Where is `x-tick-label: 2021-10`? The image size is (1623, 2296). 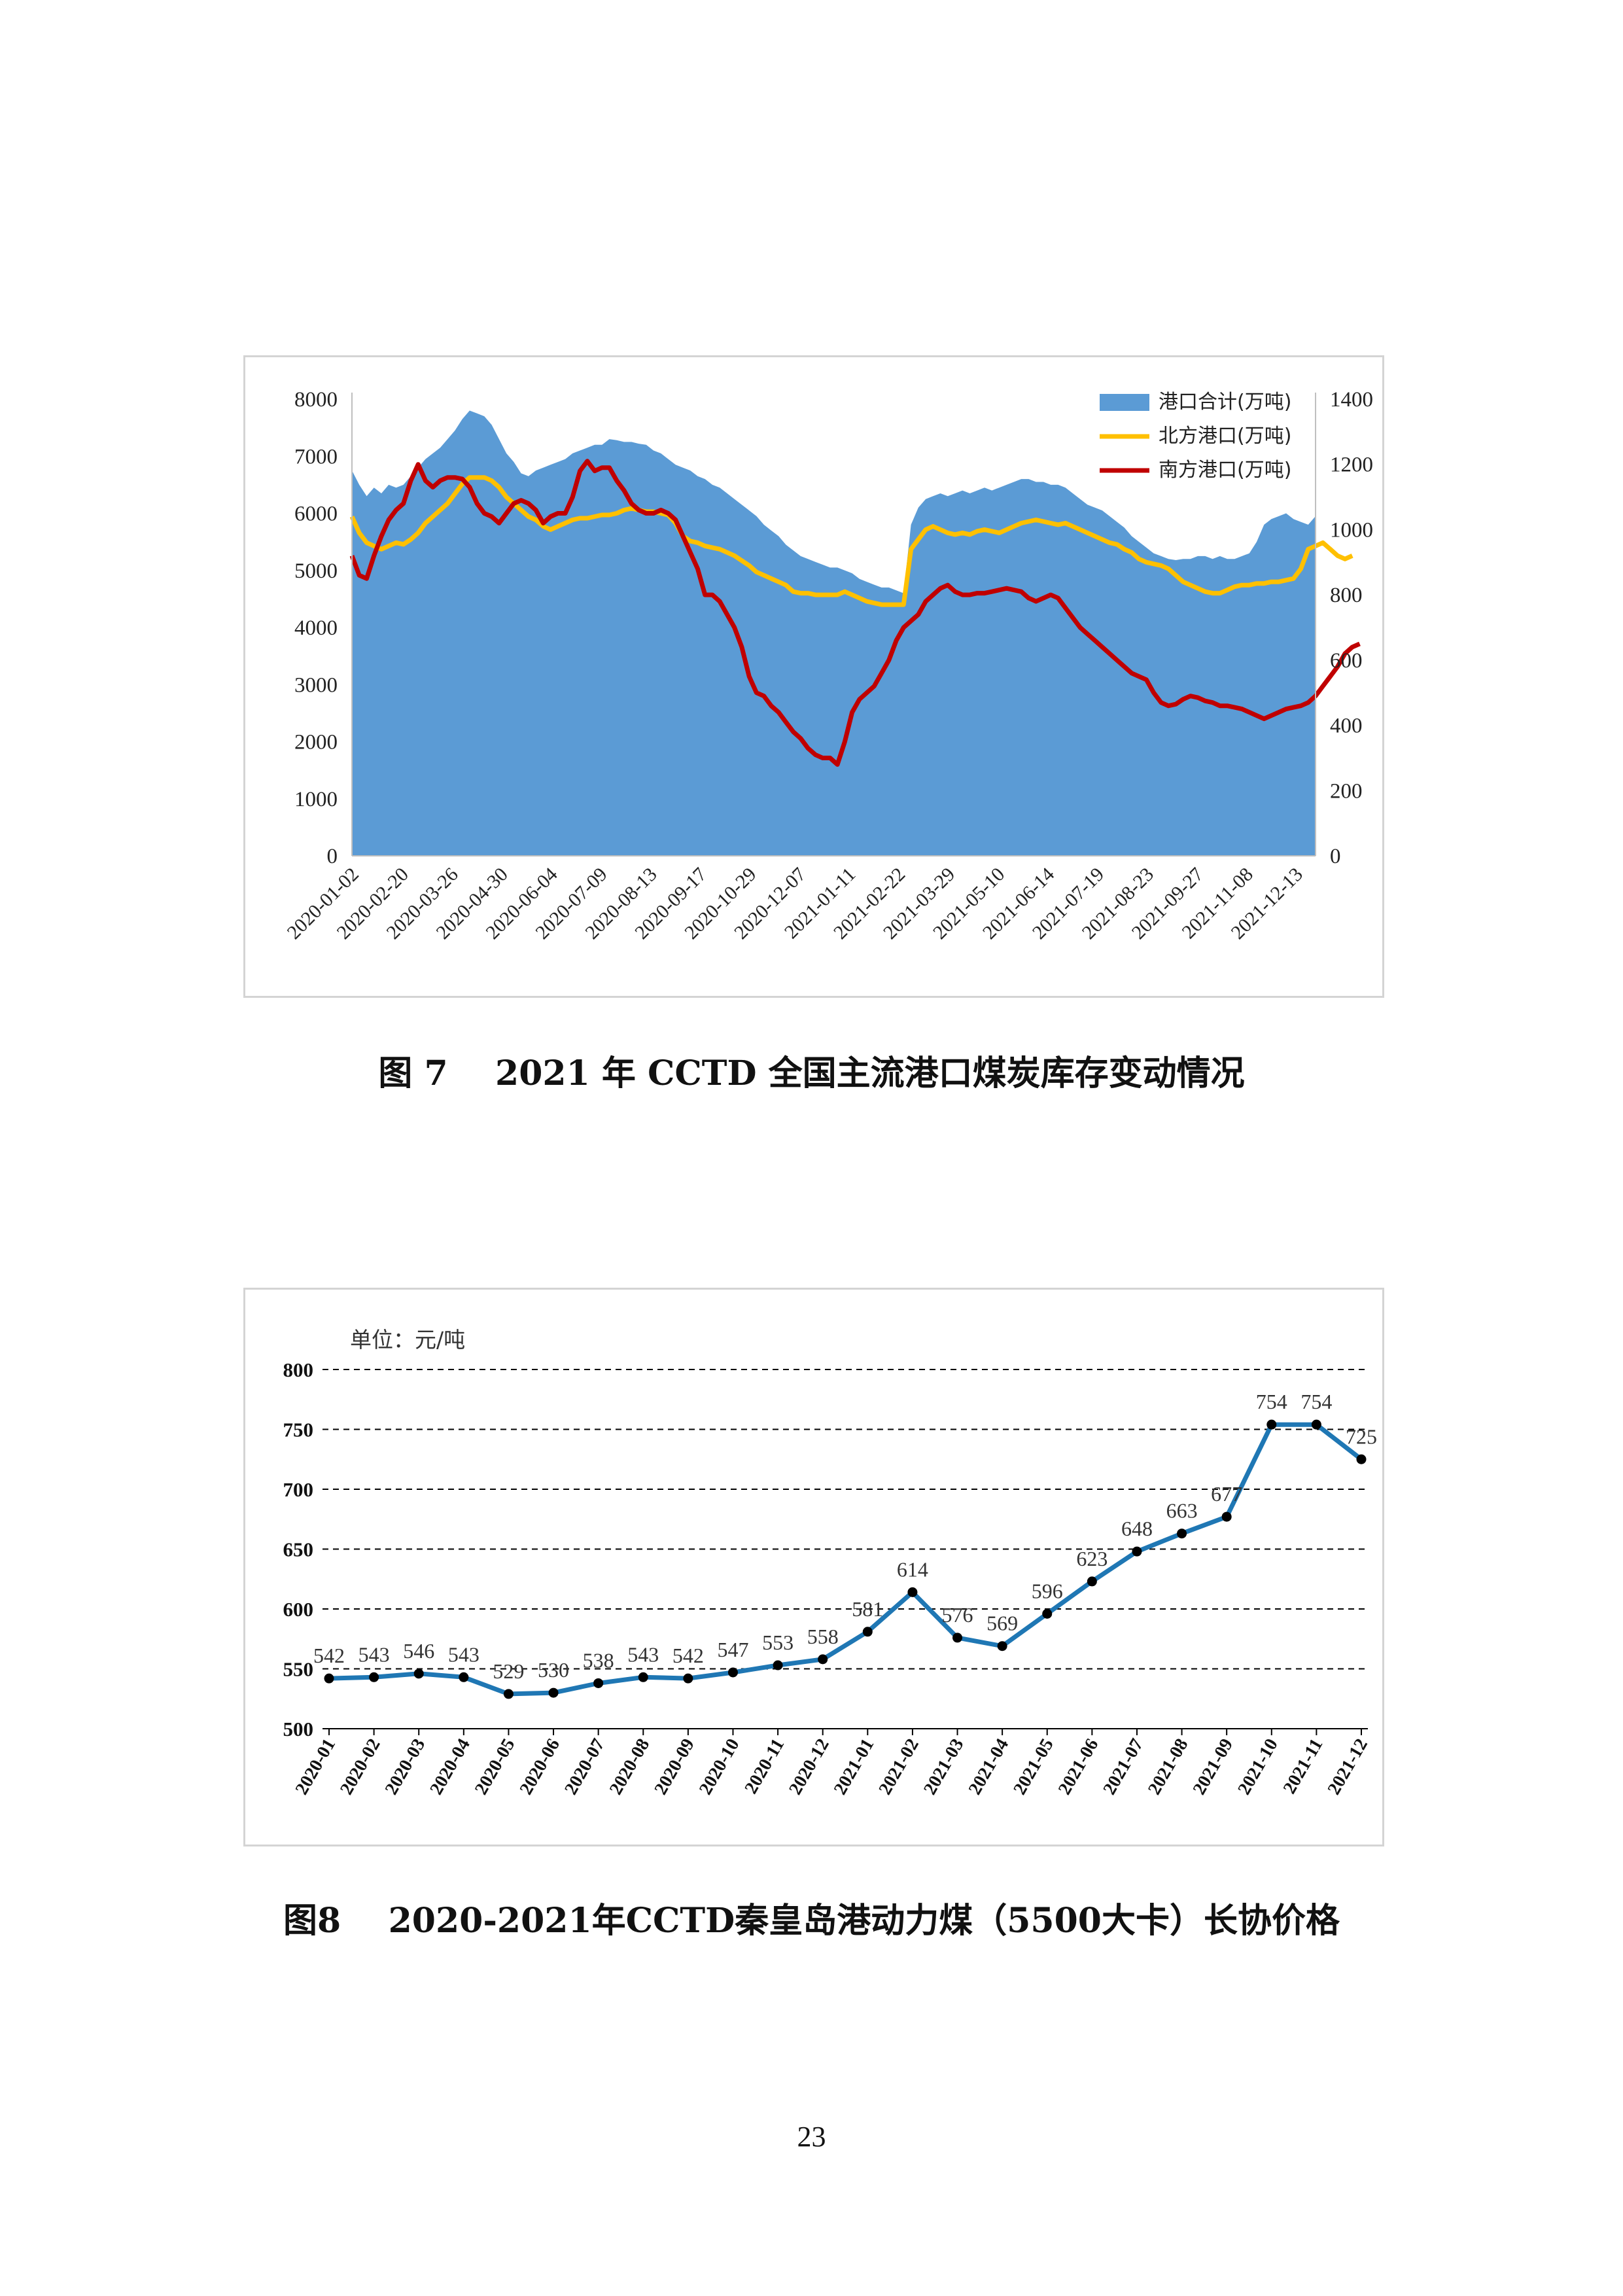
x-tick-label: 2021-10 is located at coordinates (1258, 1766).